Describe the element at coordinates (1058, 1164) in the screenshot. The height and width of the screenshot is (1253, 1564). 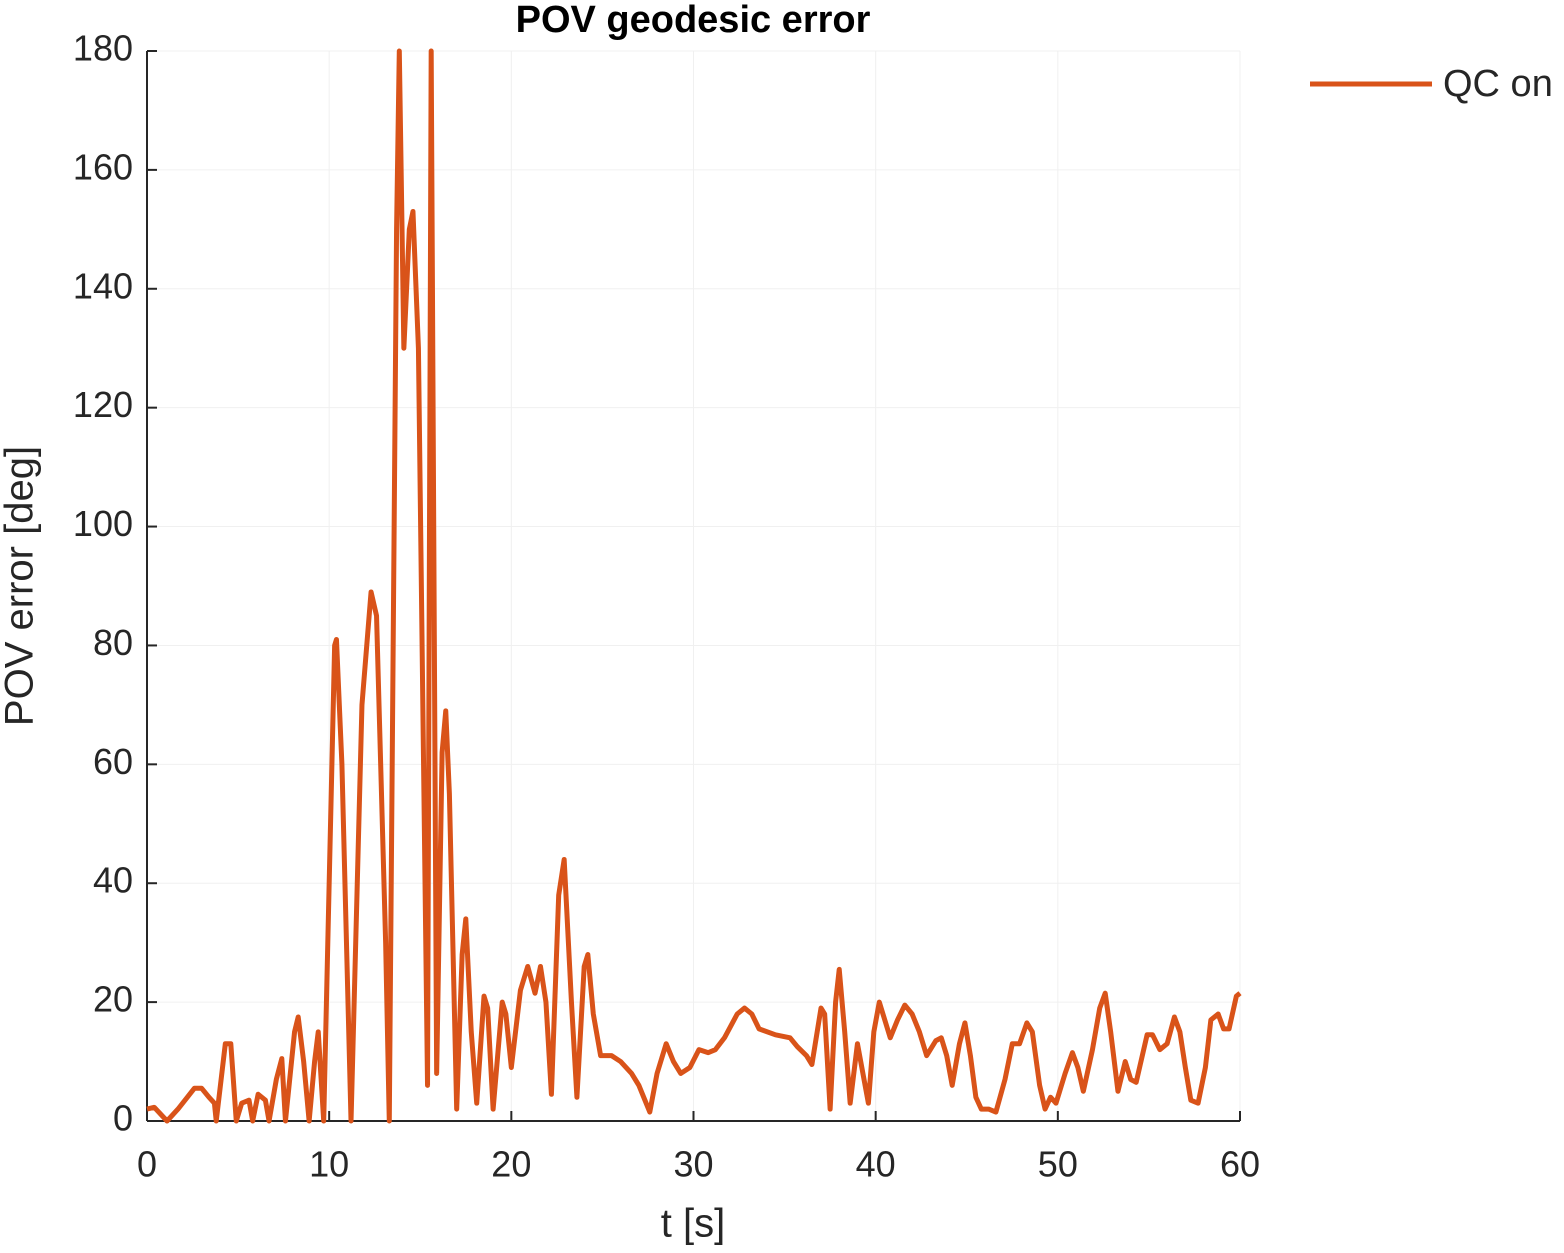
I see `x-tick-label: 50` at that location.